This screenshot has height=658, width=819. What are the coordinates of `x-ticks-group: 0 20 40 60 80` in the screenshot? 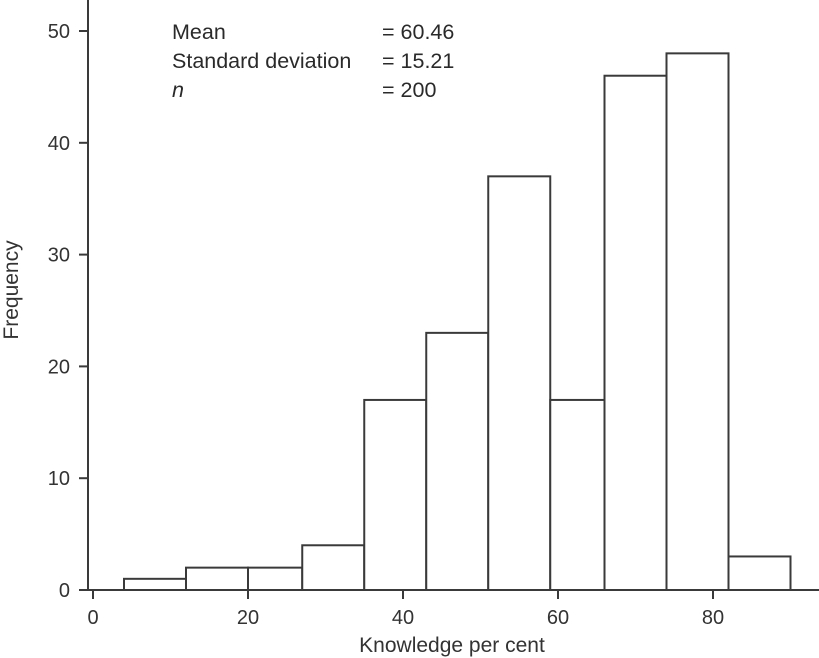 It's located at (405, 609).